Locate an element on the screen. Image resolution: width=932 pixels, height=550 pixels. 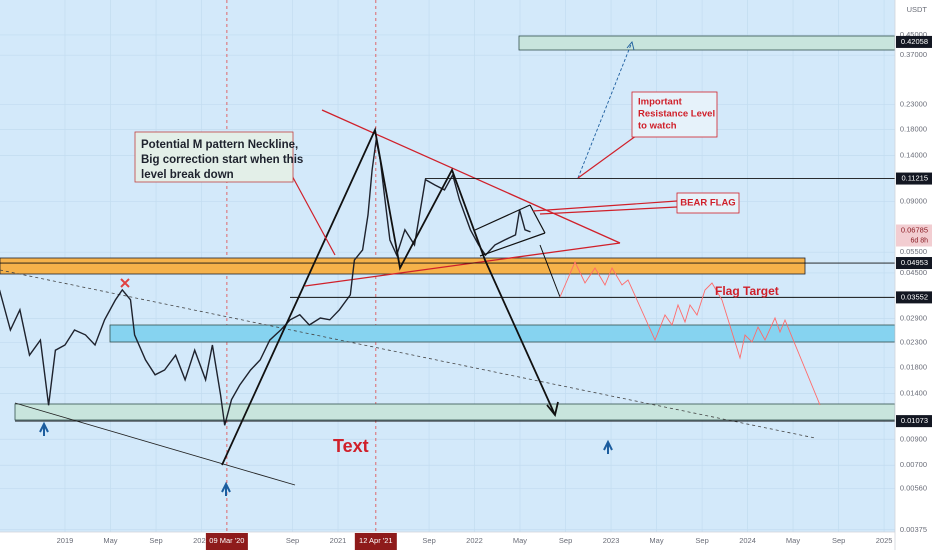
date-marker-label: 09 Mar '20 is located at coordinates (226, 540).